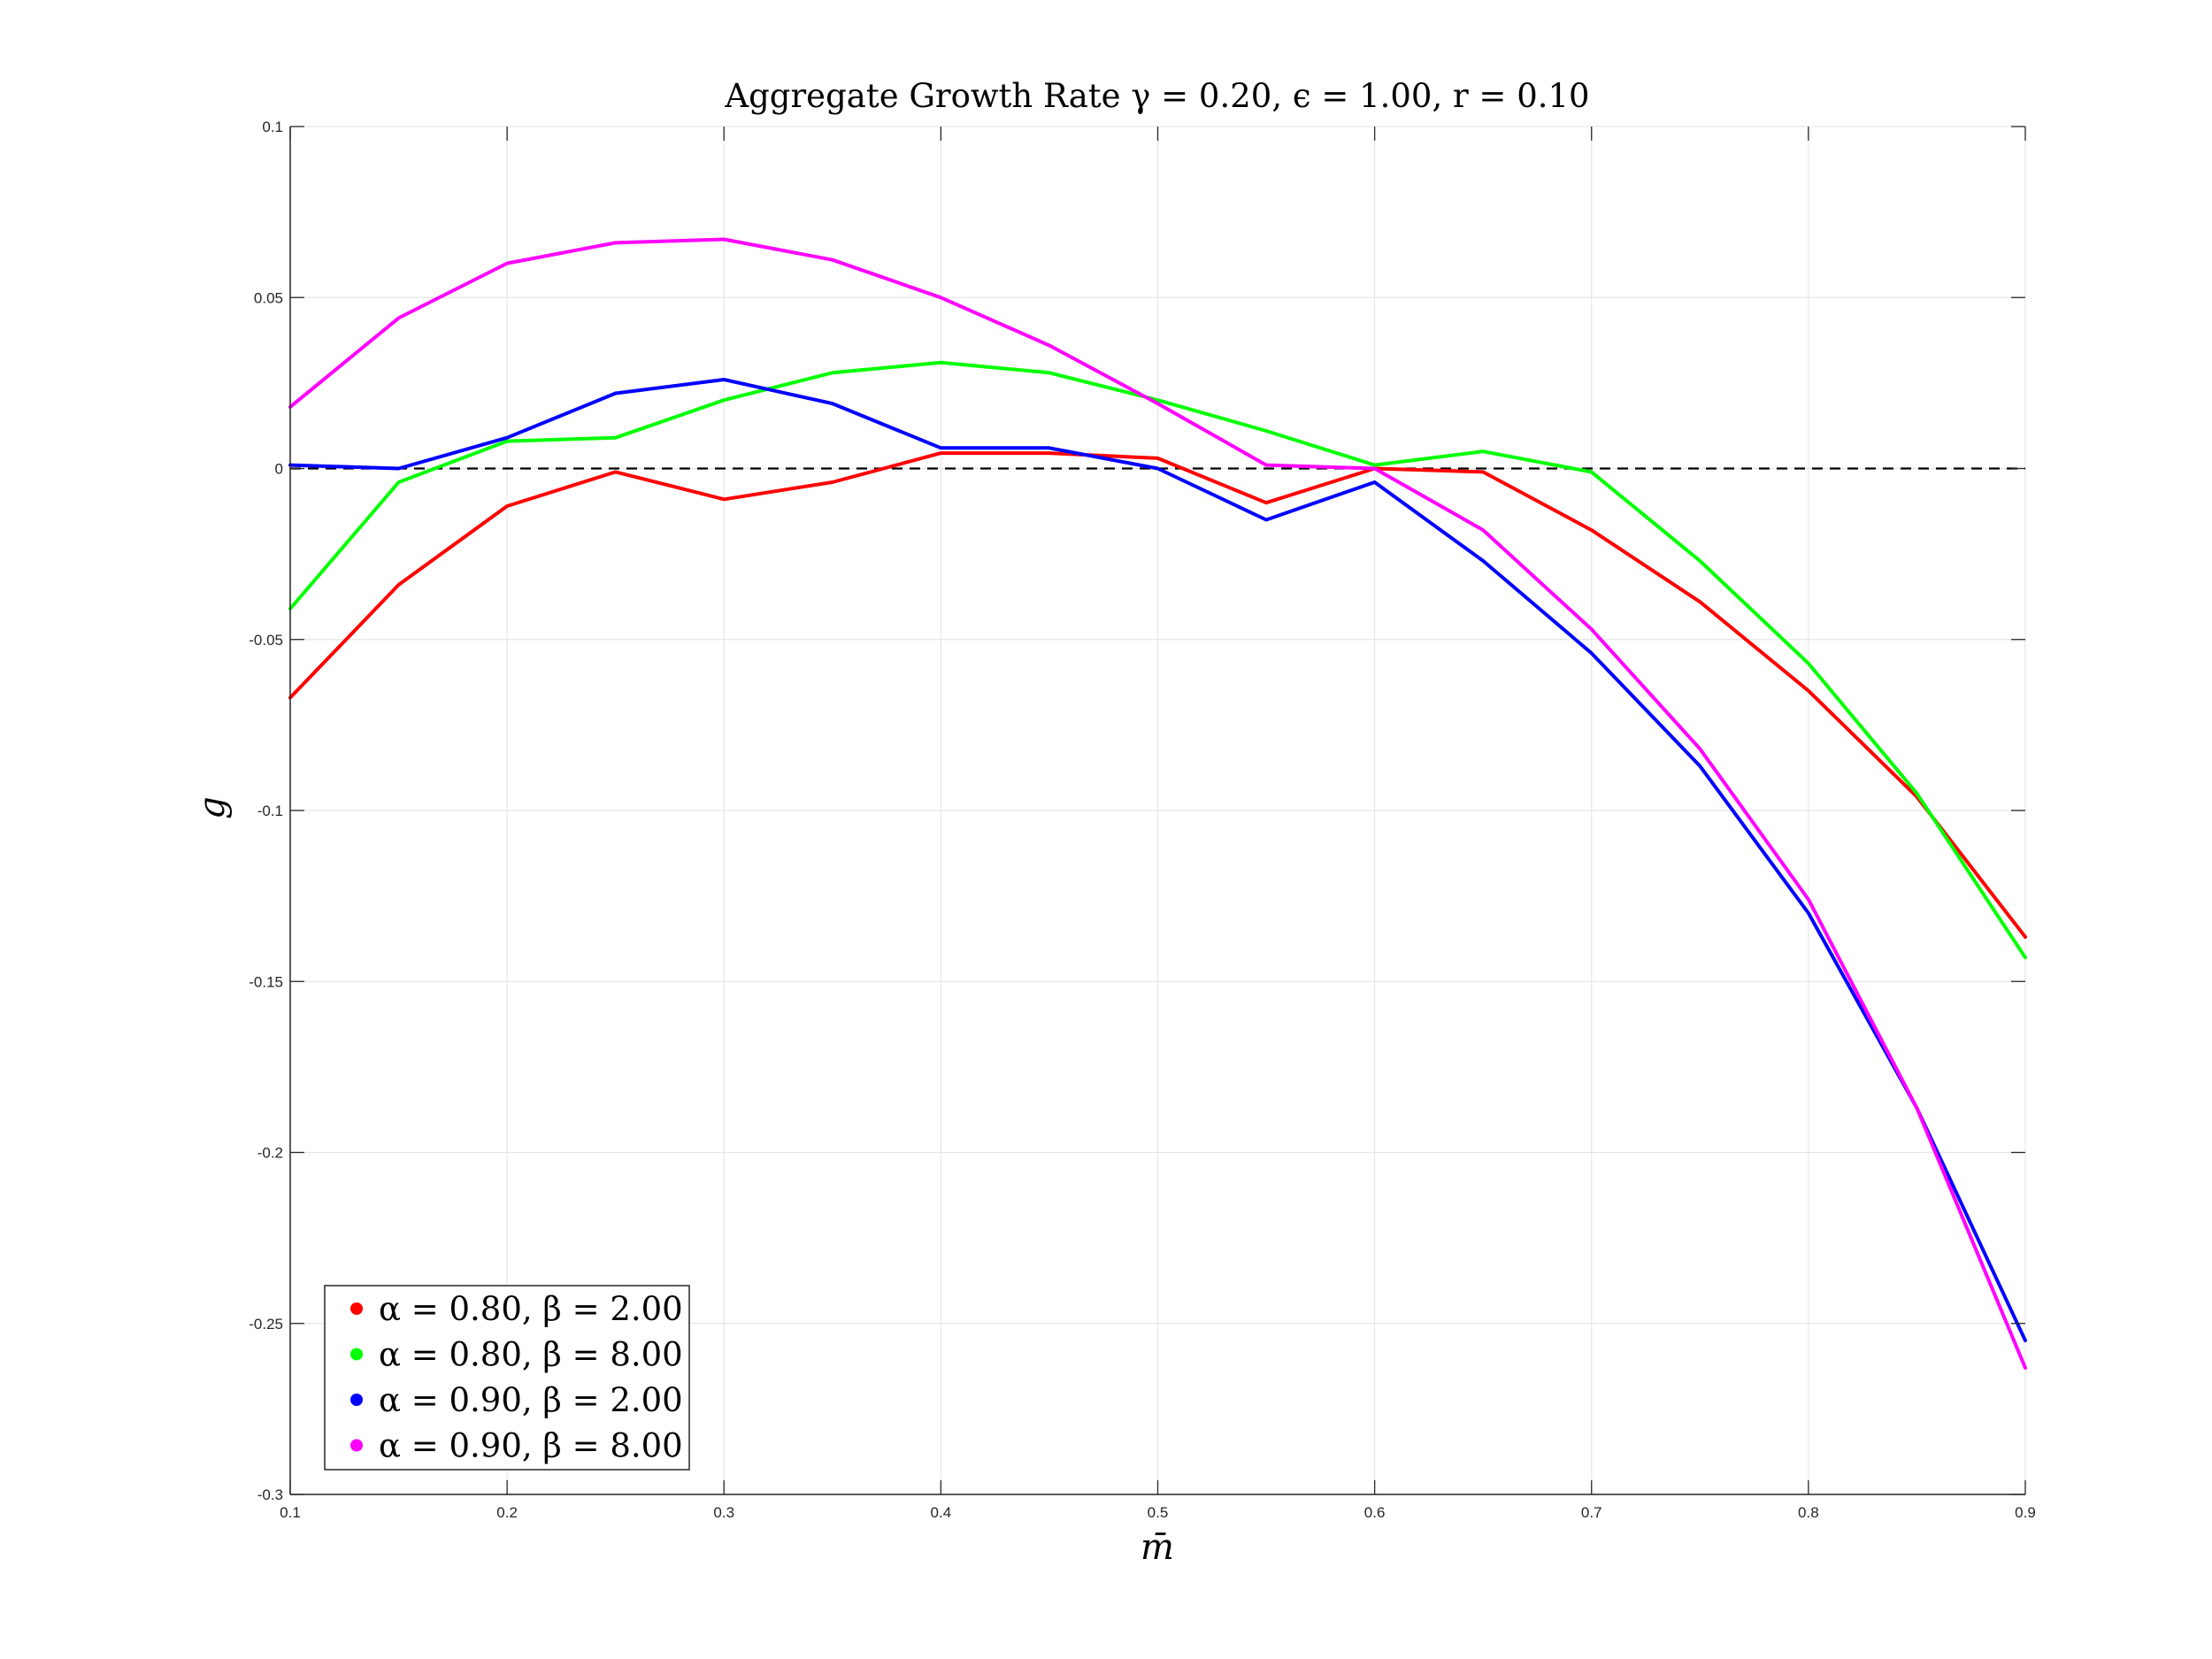 This screenshot has width=2212, height=1659. Describe the element at coordinates (942, 1513) in the screenshot. I see `x-tick-label: 0.4` at that location.